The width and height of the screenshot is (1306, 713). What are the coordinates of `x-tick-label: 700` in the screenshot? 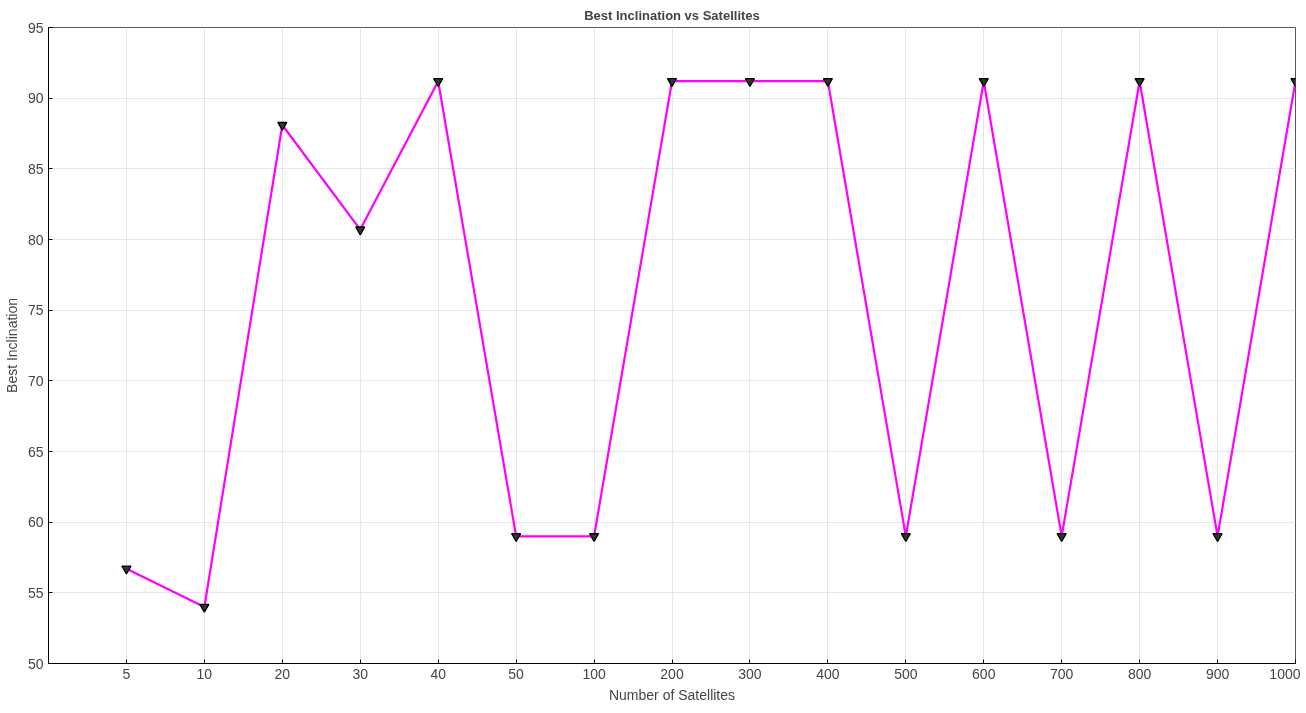 It's located at (1062, 673).